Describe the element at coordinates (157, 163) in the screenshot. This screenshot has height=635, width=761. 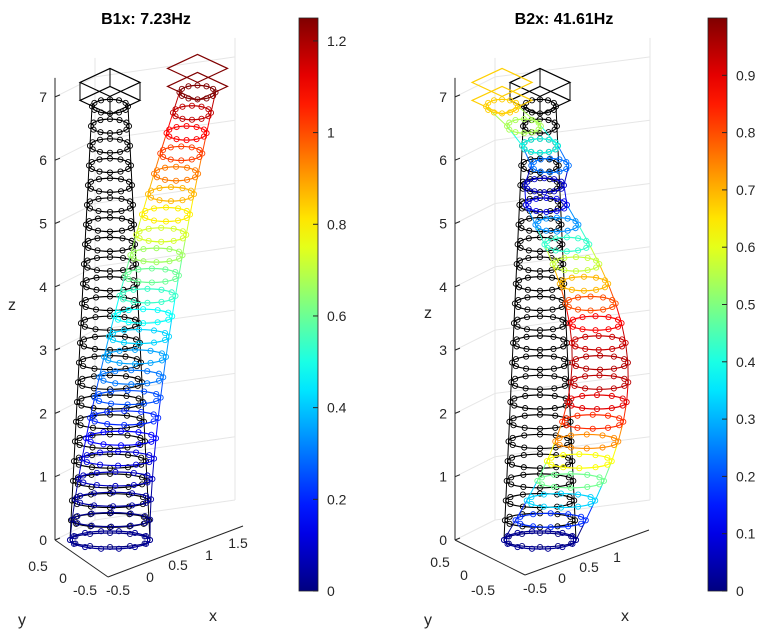
I see `deformed-member` at that location.